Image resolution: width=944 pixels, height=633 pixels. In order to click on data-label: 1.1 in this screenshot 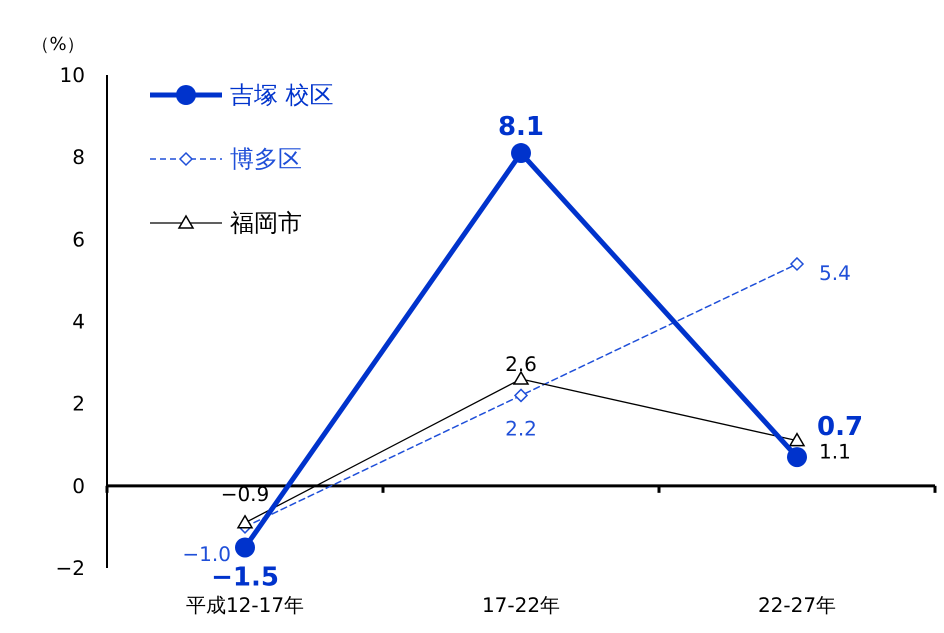, I will do `click(835, 452)`.